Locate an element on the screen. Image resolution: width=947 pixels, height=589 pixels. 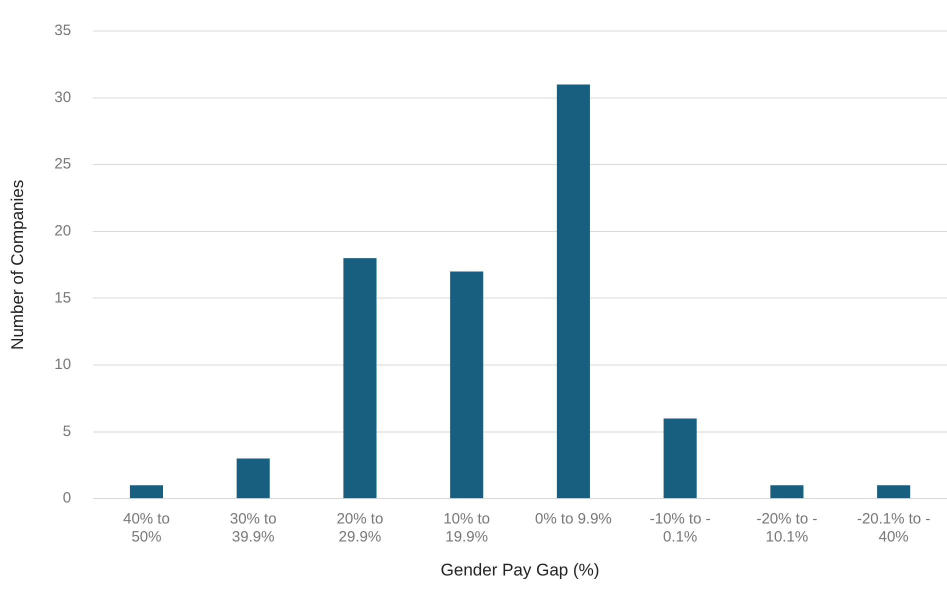
x-tick-label: -20% to - 10.1% is located at coordinates (787, 528).